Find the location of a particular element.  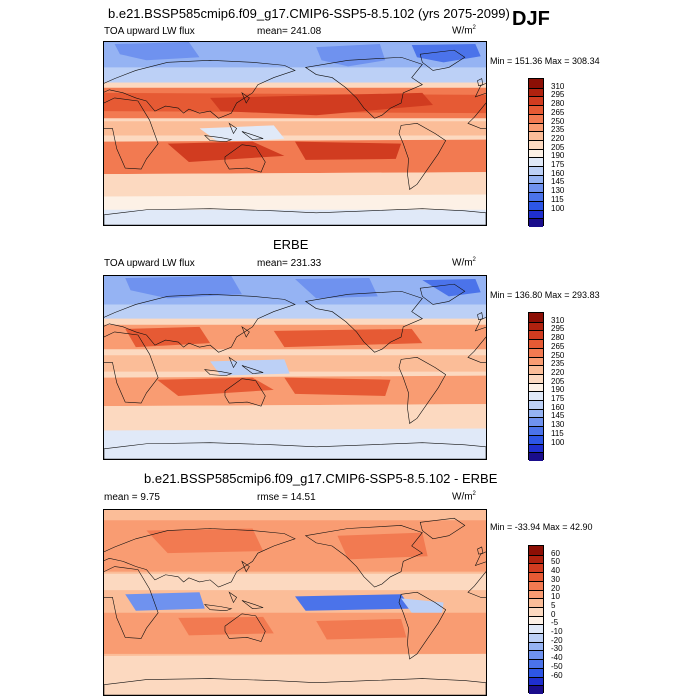

colorbar-tick-label: 310 is located at coordinates (558, 86).